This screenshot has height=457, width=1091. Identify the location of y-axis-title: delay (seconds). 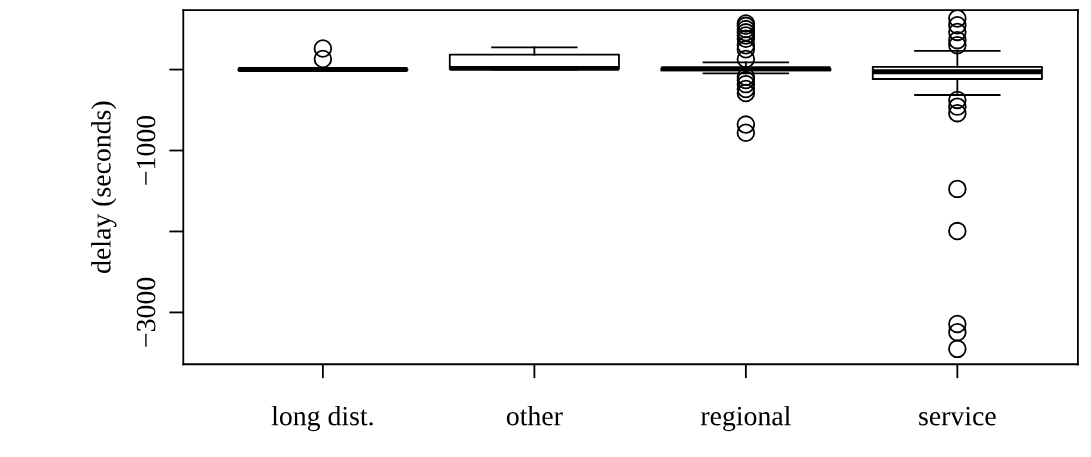
(104, 187).